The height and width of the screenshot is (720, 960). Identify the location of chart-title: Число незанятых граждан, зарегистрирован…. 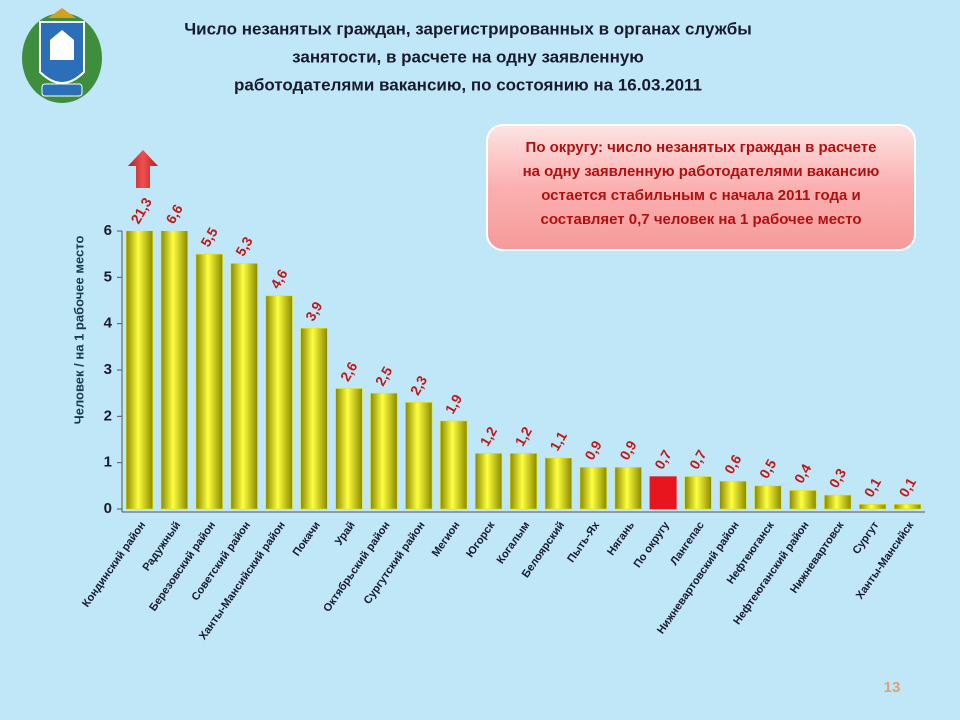
(468, 28).